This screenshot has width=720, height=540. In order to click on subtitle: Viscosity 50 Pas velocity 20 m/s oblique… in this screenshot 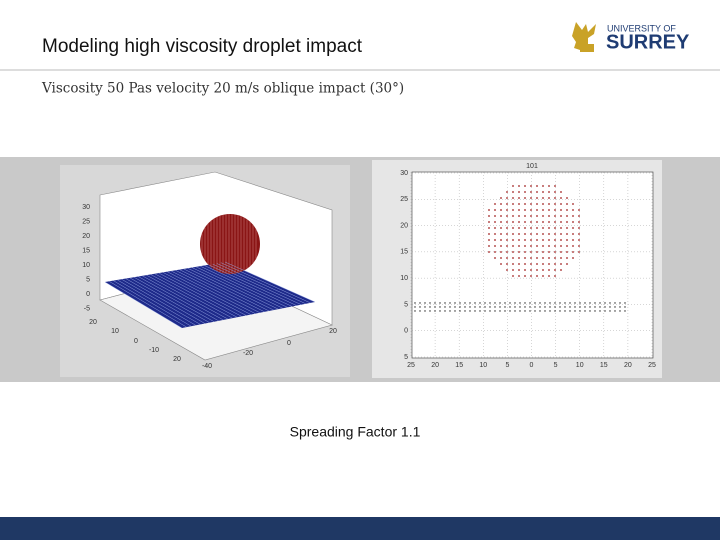, I will do `click(222, 89)`.